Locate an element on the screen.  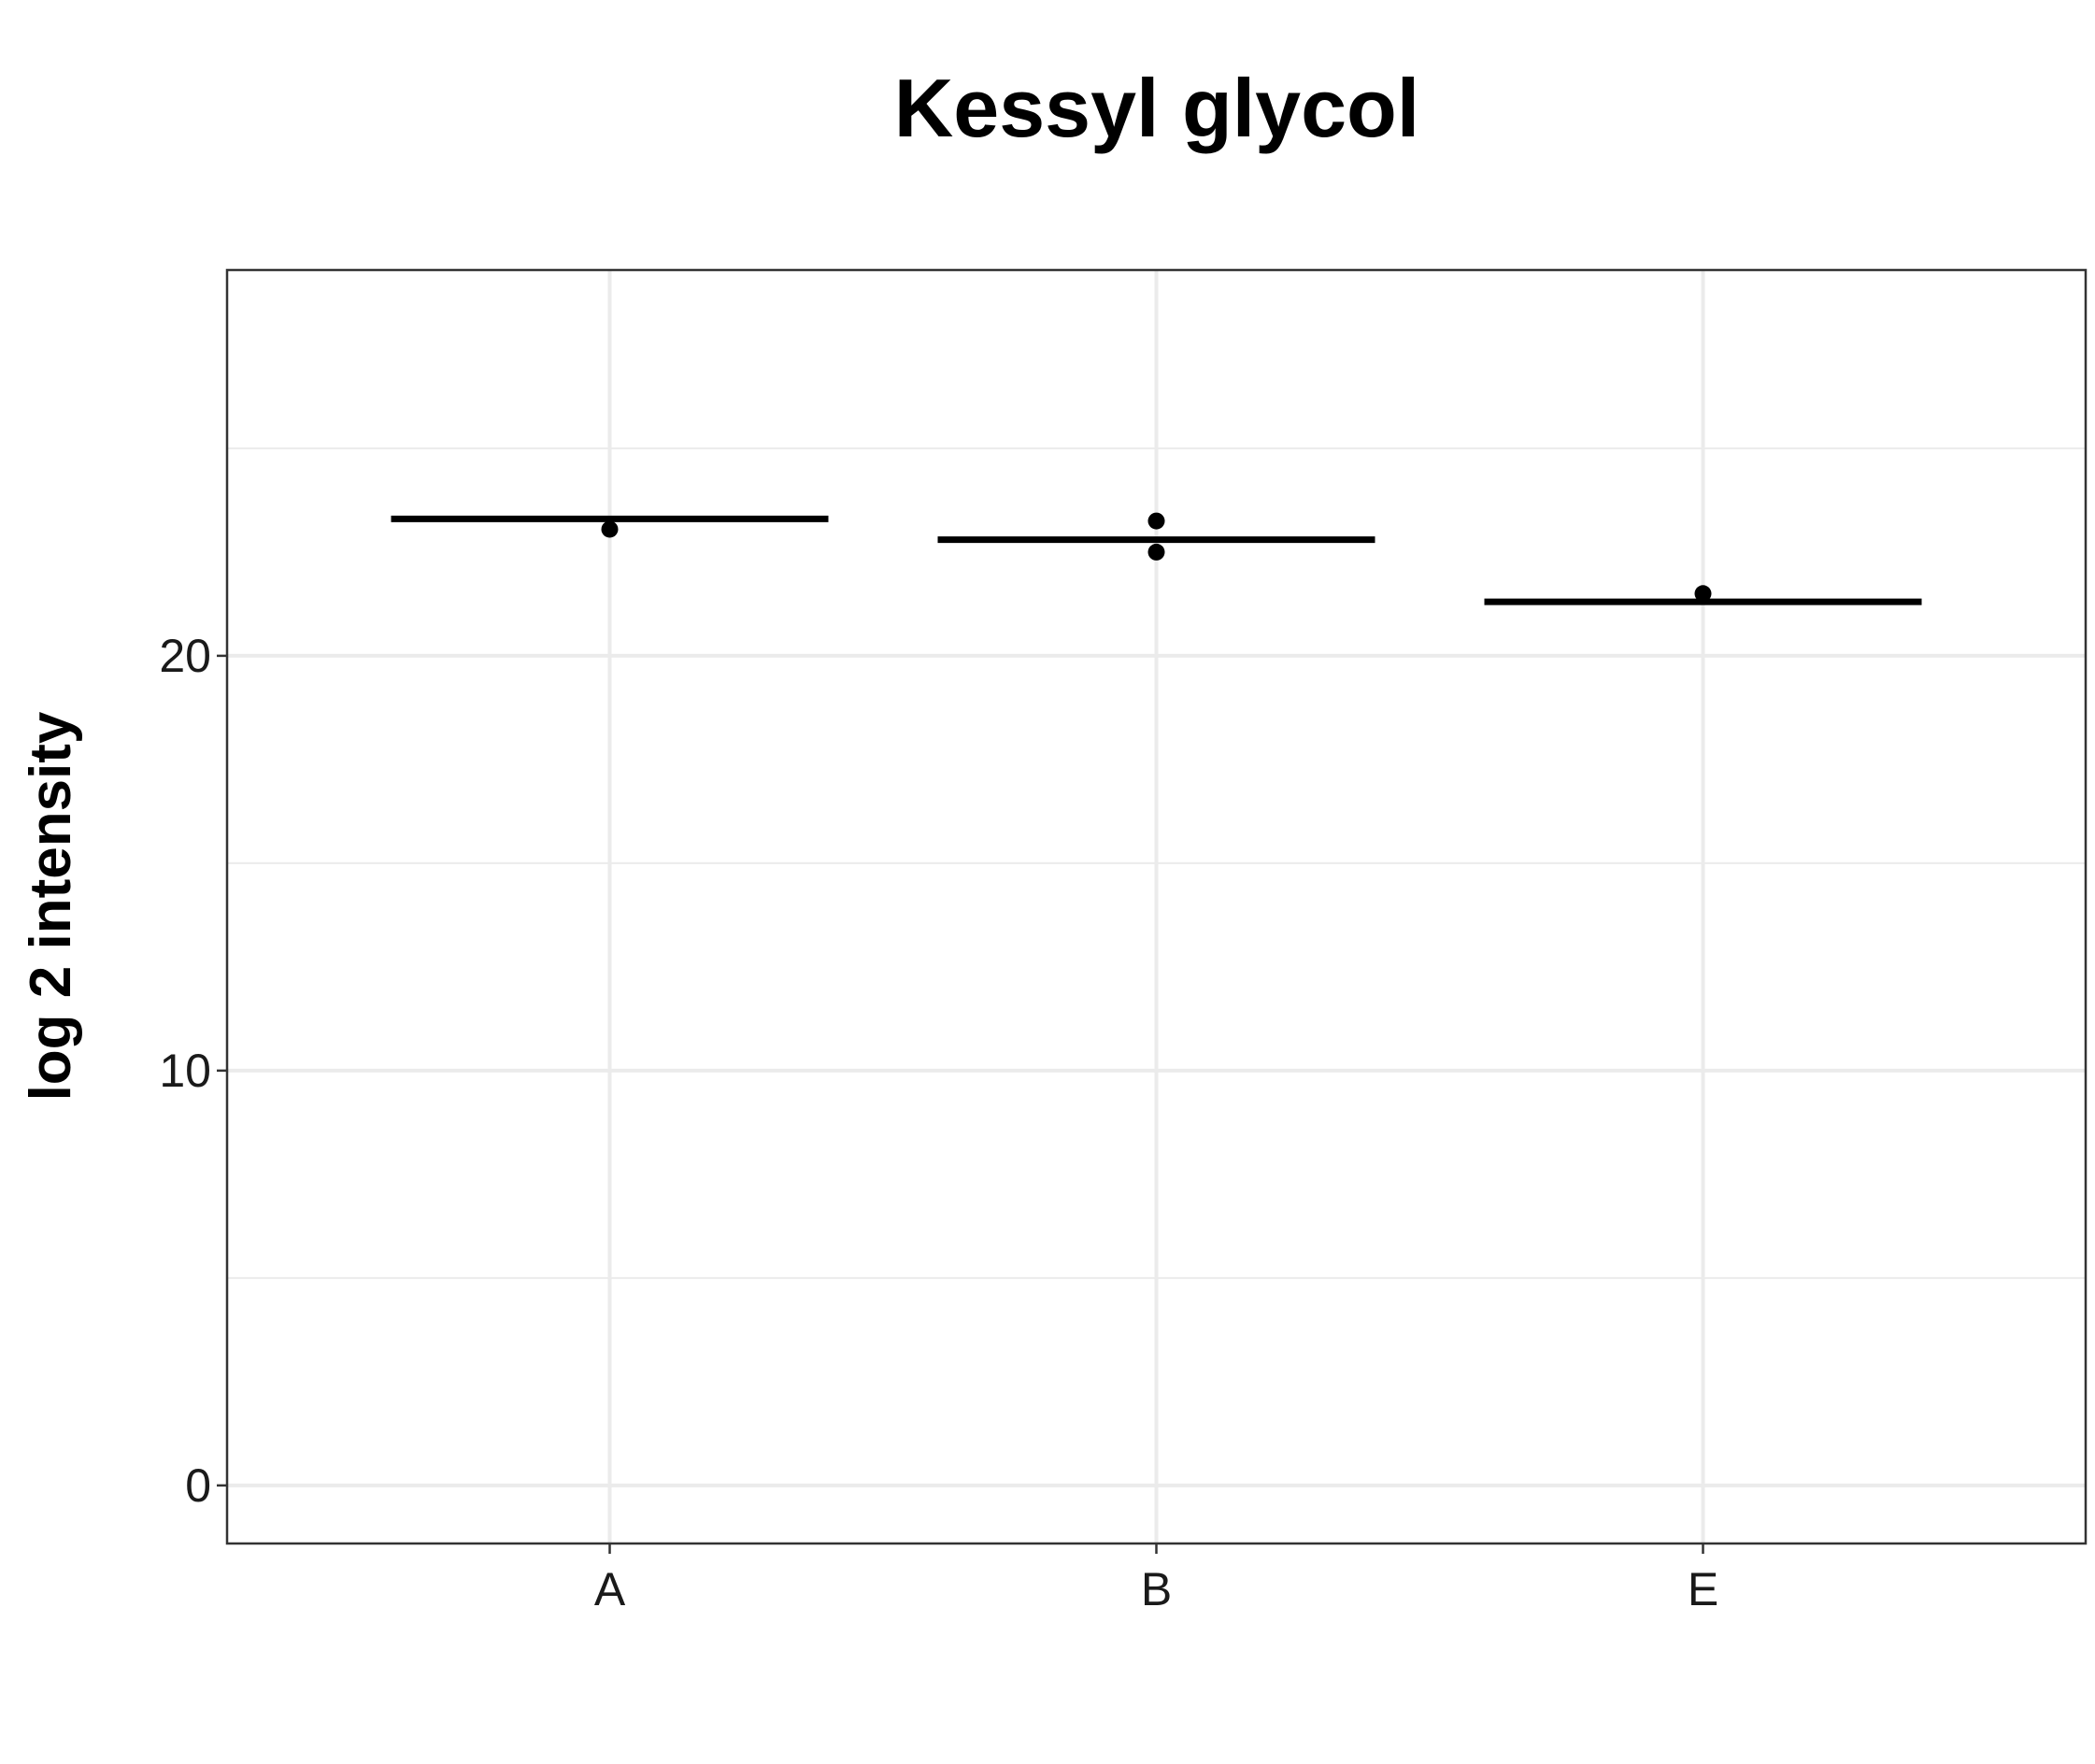
y-tick-label: 10 is located at coordinates (185, 1071).